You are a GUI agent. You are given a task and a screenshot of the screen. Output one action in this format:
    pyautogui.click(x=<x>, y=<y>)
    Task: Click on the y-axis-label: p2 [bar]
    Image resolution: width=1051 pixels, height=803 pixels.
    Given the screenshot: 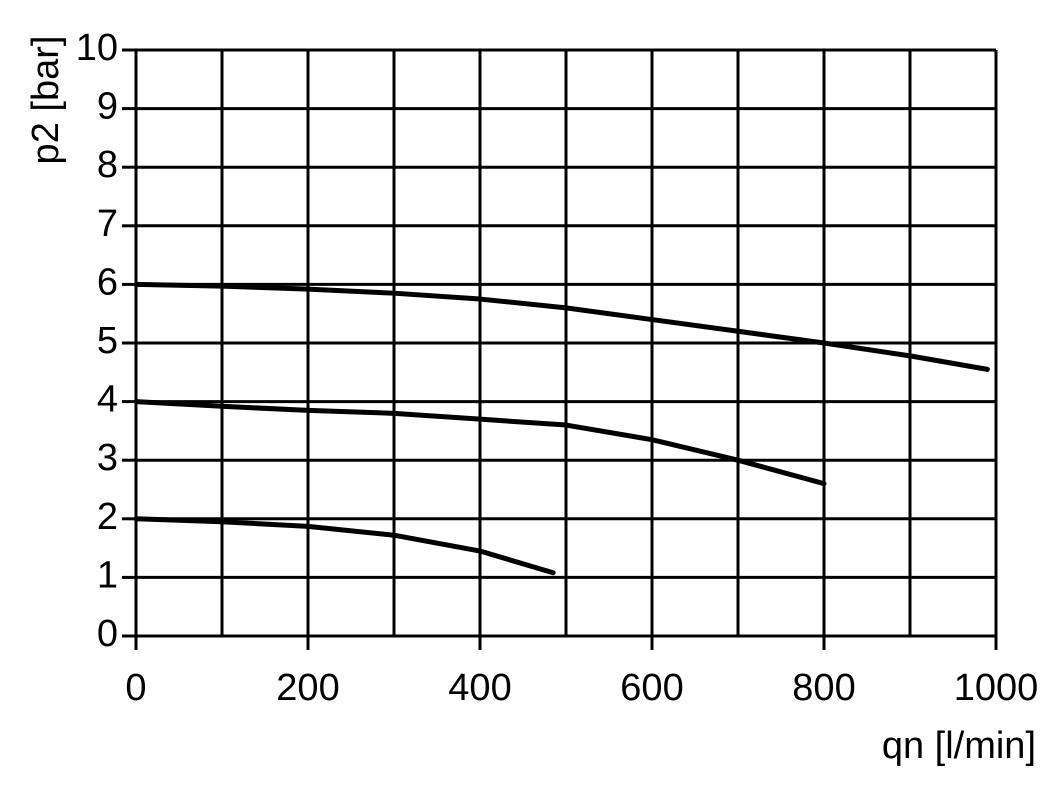 What is the action you would take?
    pyautogui.click(x=46, y=100)
    